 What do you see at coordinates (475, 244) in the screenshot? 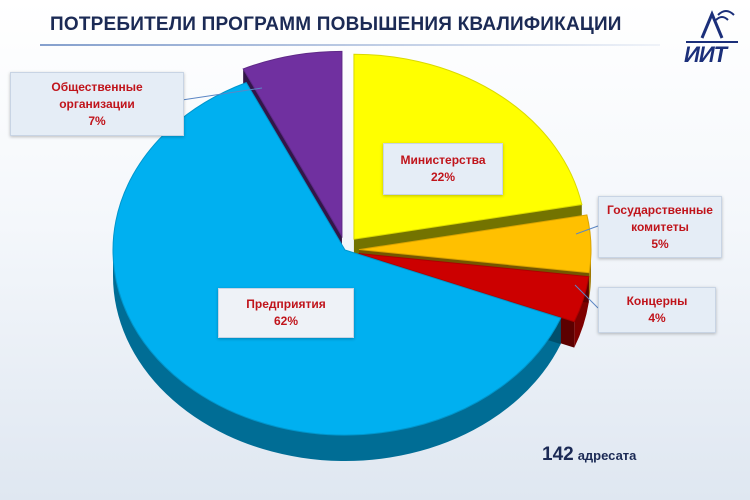
I see `slice-государственные-комитеты` at bounding box center [475, 244].